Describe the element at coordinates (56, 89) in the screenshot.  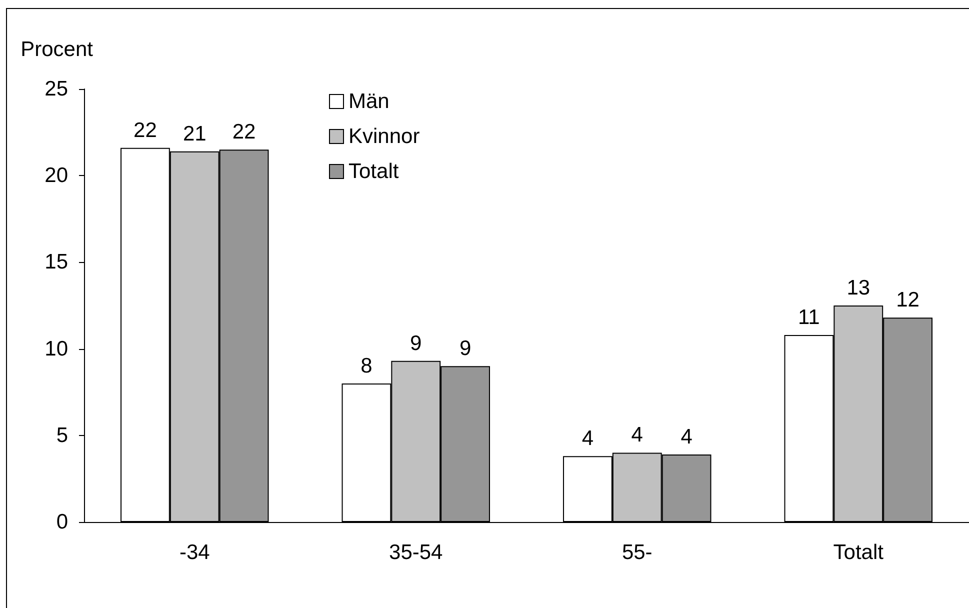
I see `y-tick-label: 25` at that location.